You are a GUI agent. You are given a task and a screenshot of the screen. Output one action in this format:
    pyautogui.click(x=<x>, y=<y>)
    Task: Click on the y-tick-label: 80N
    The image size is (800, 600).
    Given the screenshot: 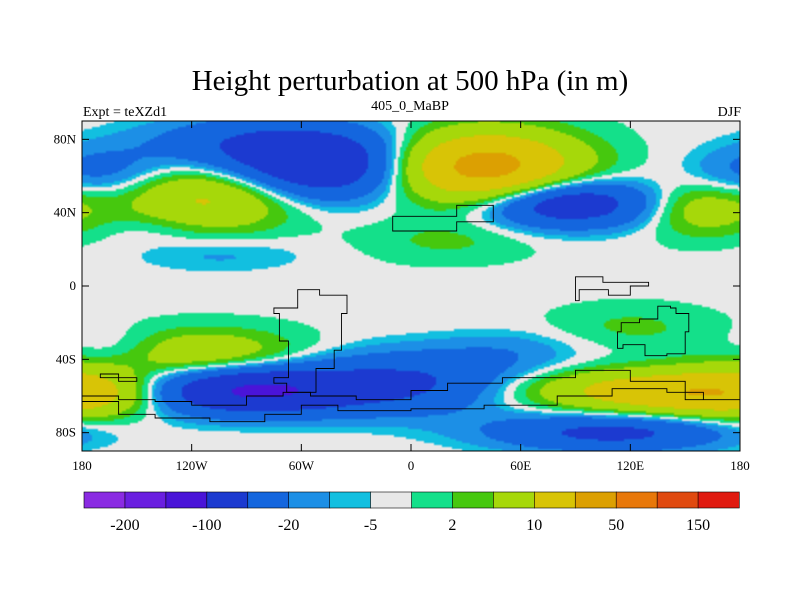 What is the action you would take?
    pyautogui.click(x=65, y=138)
    